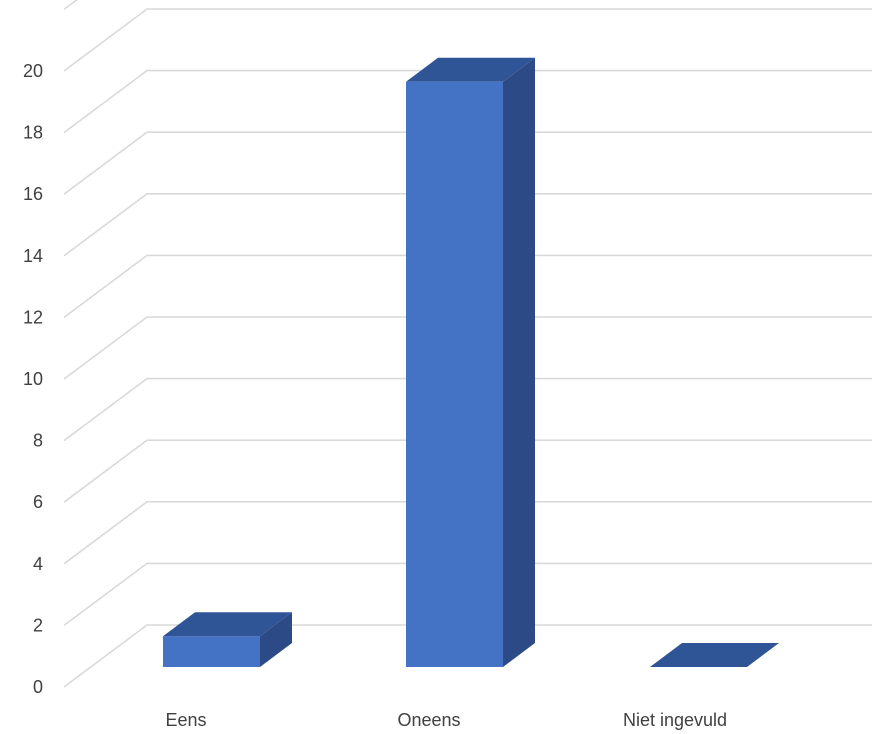 The height and width of the screenshot is (734, 872). I want to click on y-tick-label: 4, so click(38, 564).